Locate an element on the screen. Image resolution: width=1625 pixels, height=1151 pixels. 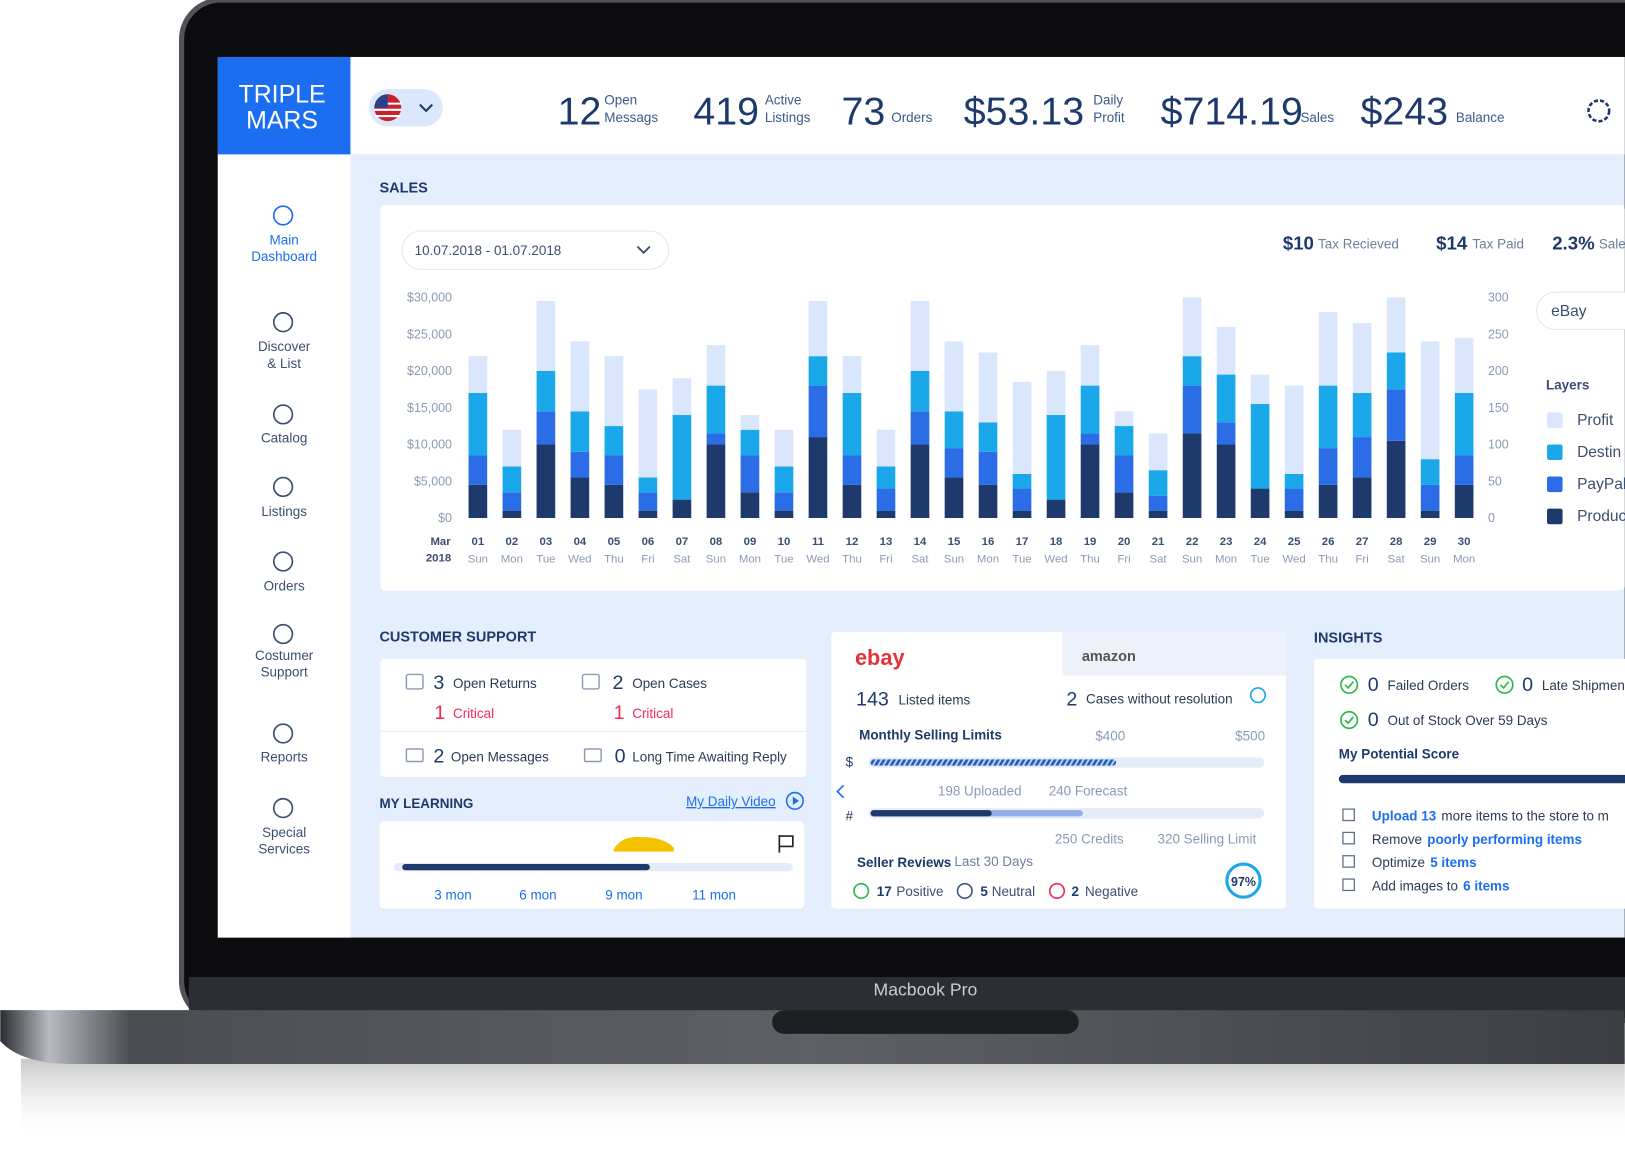
y2-tick-label: 100 is located at coordinates (1498, 445).